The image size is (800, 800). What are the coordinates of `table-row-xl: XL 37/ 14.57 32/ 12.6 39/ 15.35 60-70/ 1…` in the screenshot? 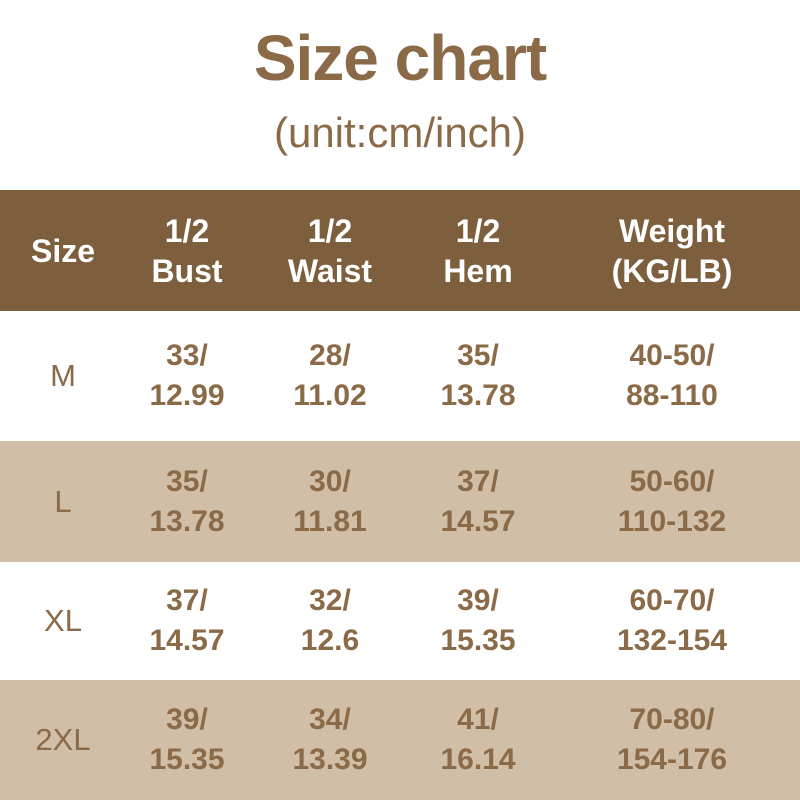 It's located at (400, 621).